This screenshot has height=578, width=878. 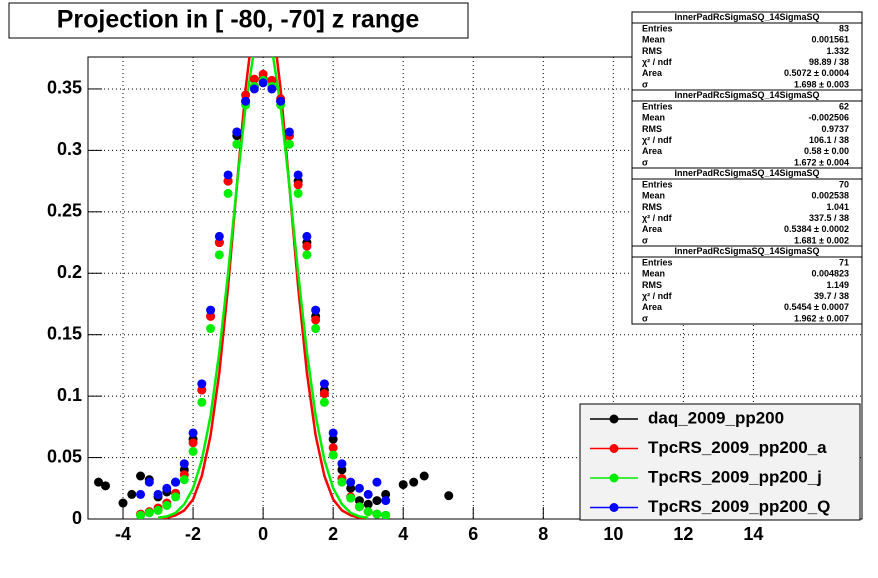 What do you see at coordinates (543, 534) in the screenshot?
I see `x-tick-label: 8` at bounding box center [543, 534].